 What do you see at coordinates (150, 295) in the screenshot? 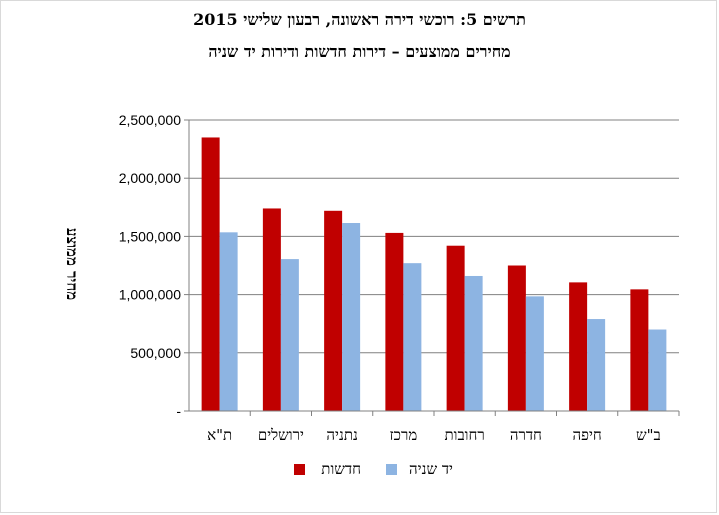
I see `y-tick-label: 1,000,000` at bounding box center [150, 295].